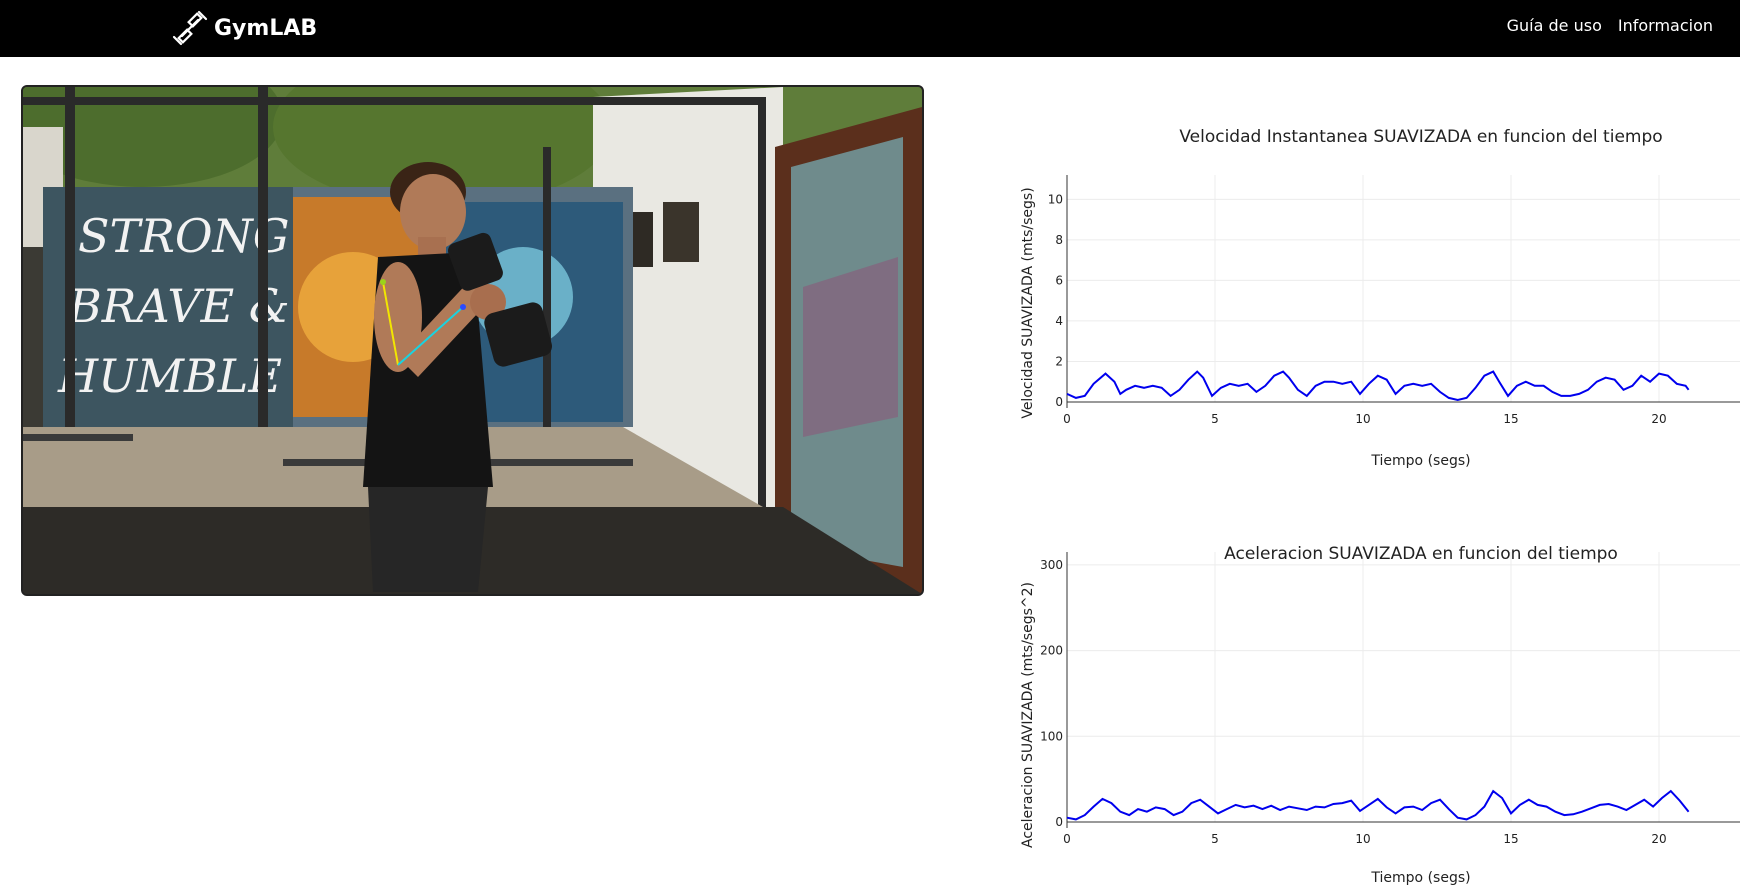 The width and height of the screenshot is (1740, 889). I want to click on y-tick-label: 10, so click(1055, 199).